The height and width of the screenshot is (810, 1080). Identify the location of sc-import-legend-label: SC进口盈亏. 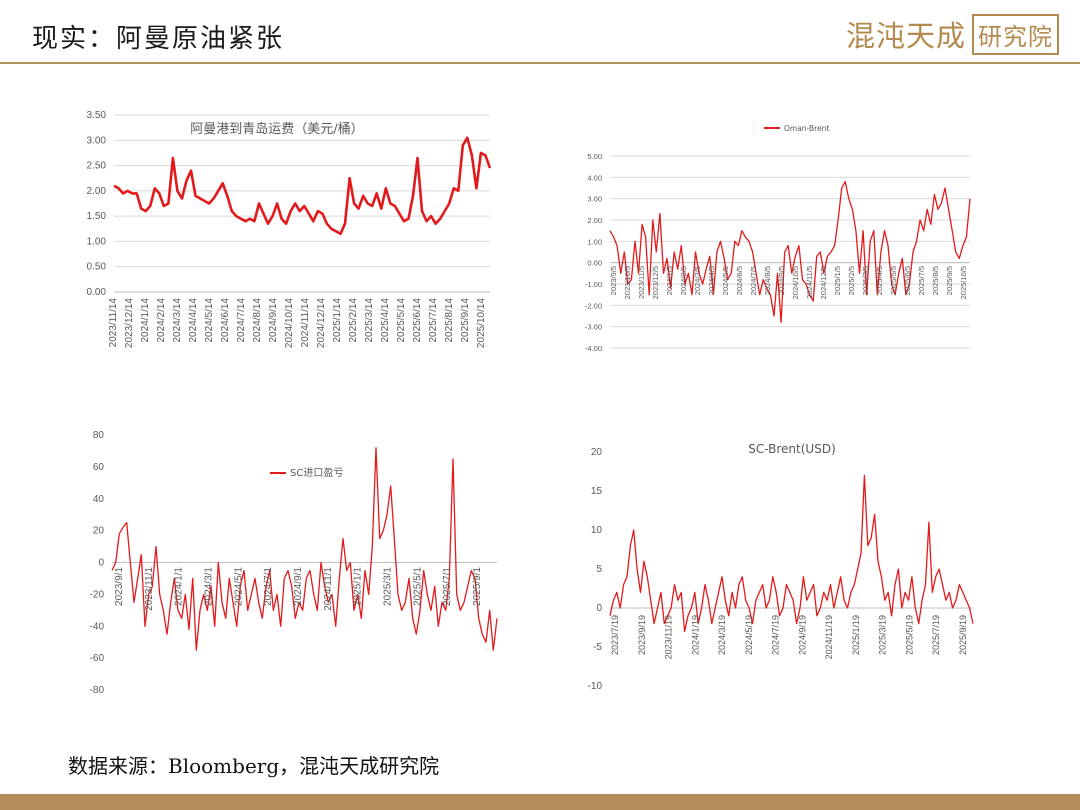
(316, 473).